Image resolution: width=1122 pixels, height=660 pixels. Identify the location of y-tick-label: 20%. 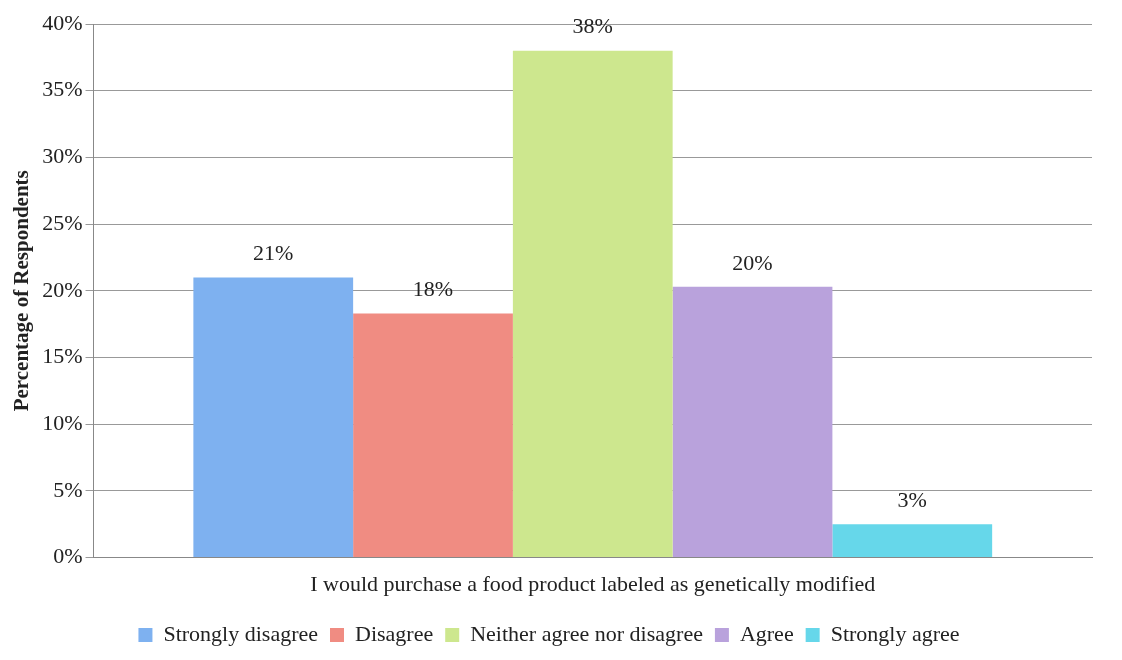
(62, 289).